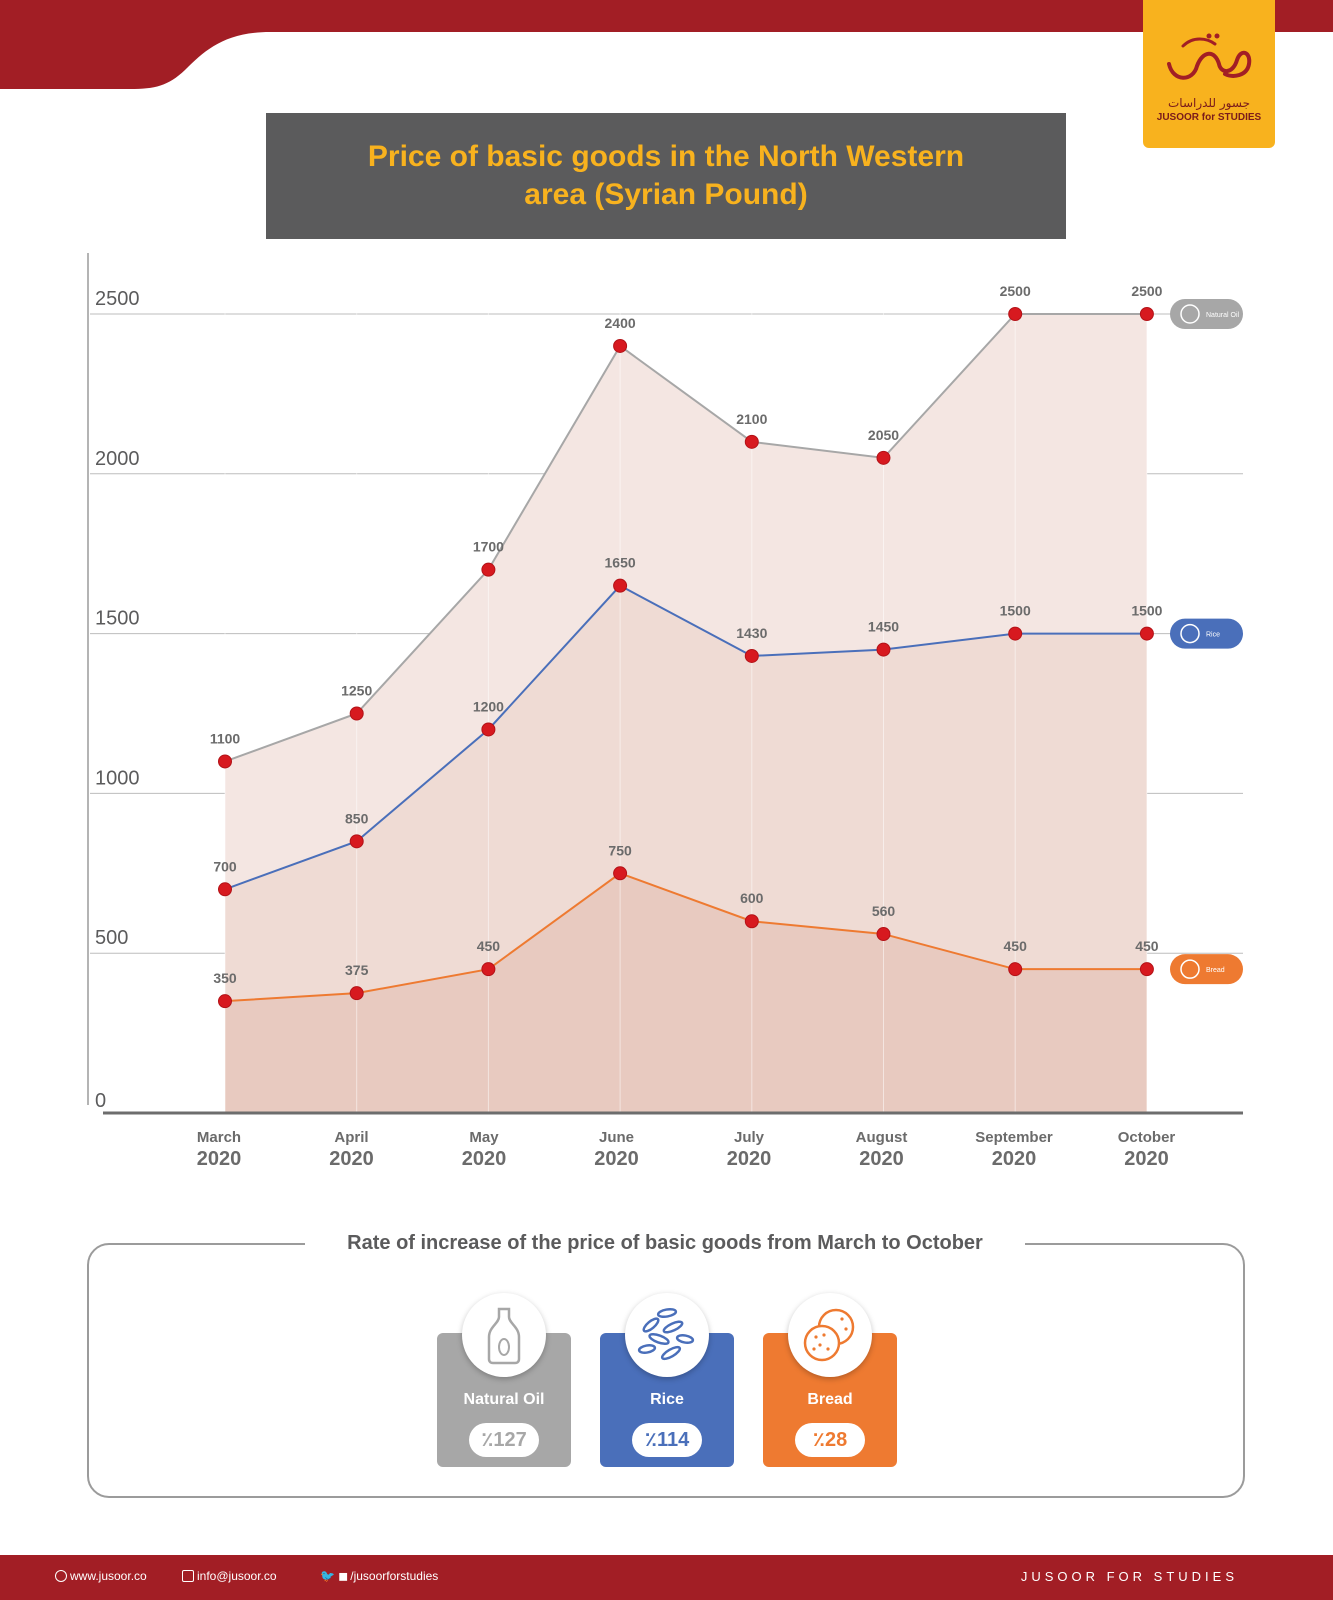 The image size is (1333, 1600). Describe the element at coordinates (1209, 117) in the screenshot. I see `logo-english-text: JUSOOR for STUDIES` at that location.